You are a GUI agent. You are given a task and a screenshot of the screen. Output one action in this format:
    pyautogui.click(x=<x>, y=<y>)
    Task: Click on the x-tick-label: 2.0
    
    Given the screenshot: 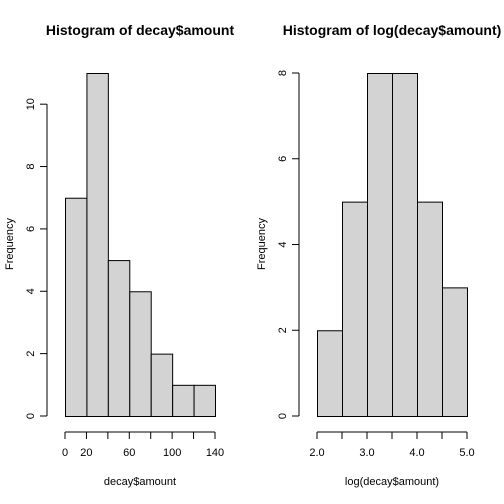 What is the action you would take?
    pyautogui.click(x=316, y=453)
    